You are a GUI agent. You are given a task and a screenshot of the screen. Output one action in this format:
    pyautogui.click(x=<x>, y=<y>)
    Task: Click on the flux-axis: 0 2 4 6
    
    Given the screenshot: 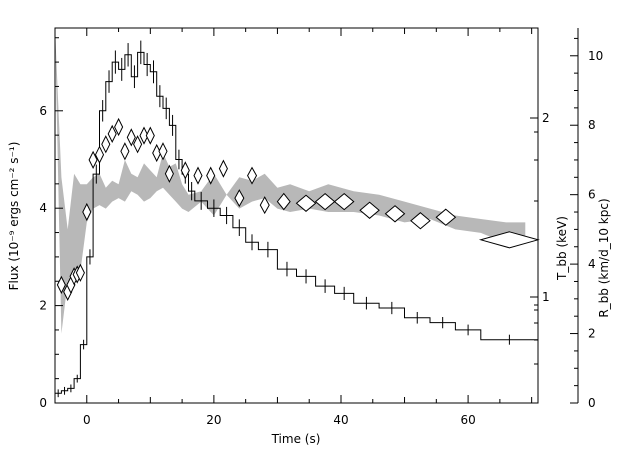 What is the action you would take?
    pyautogui.click(x=51, y=223)
    